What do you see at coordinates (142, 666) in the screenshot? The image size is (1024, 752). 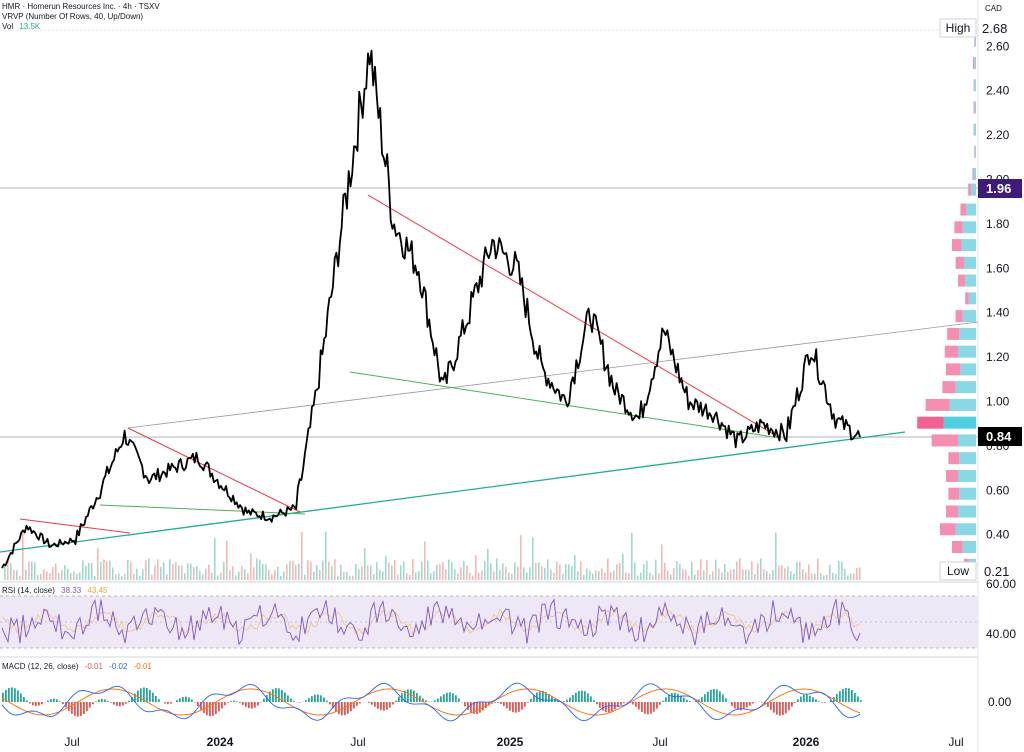 I see `macd-value-3: -0.01` at bounding box center [142, 666].